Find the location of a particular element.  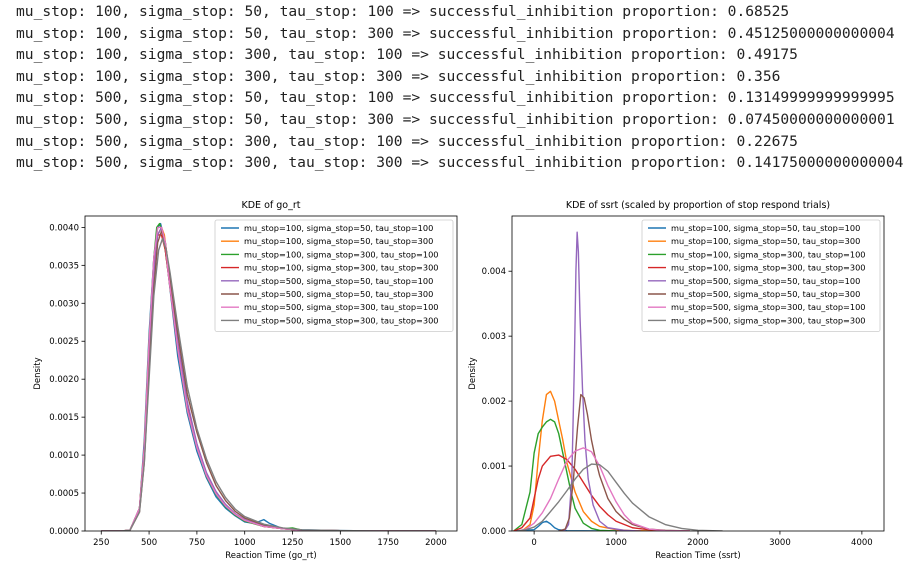

y-tick-label: 0.003 is located at coordinates (494, 337).